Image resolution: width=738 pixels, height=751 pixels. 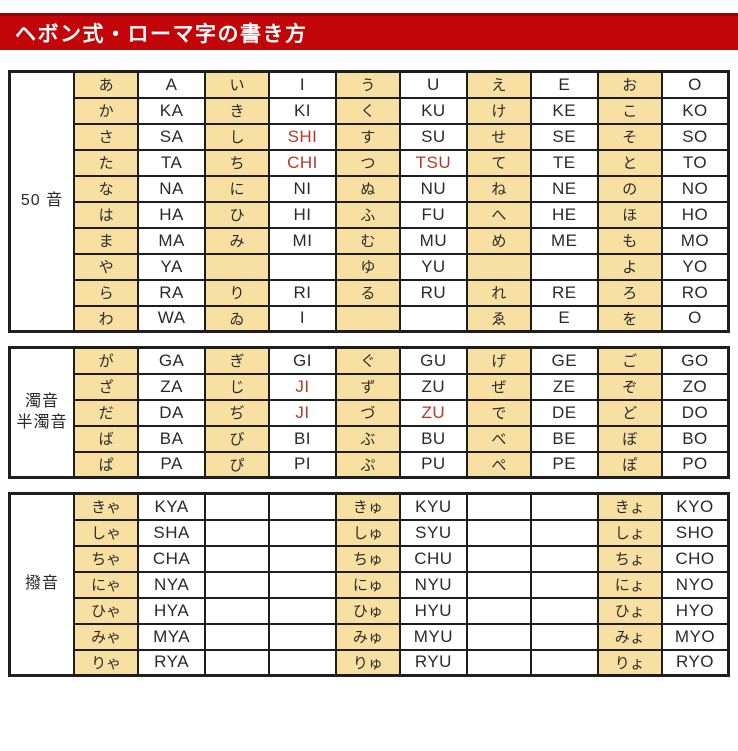 What do you see at coordinates (106, 386) in the screenshot?
I see `kana-cell: ざ` at bounding box center [106, 386].